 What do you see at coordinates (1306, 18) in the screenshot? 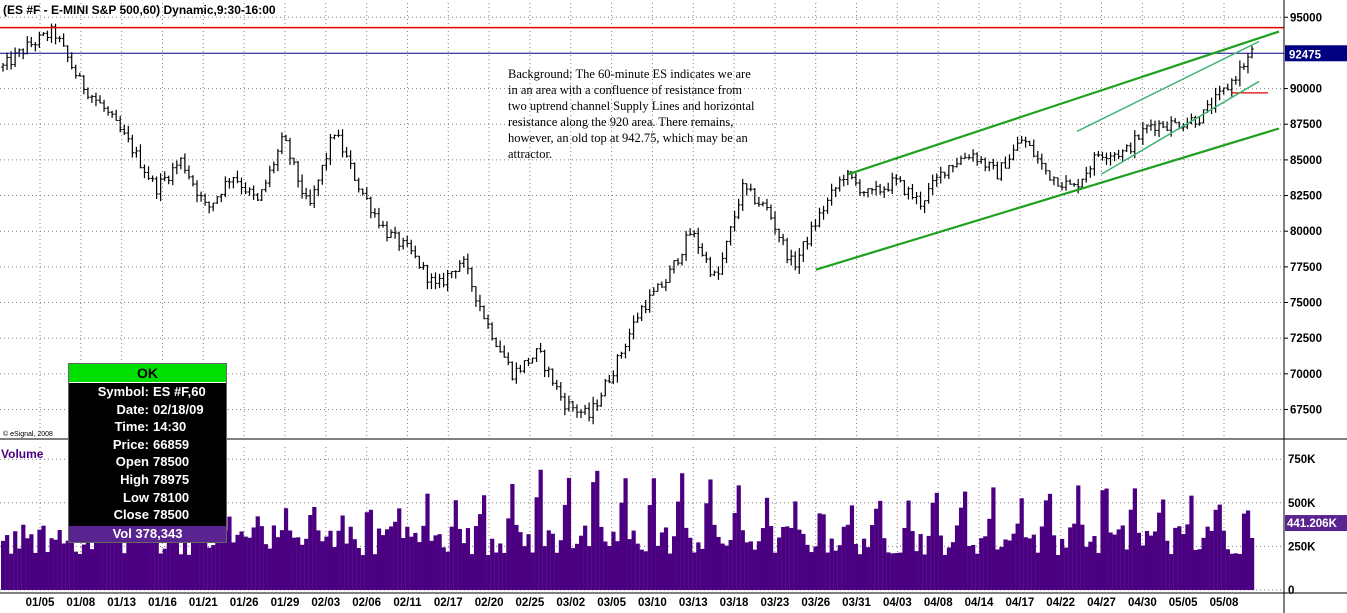
I see `y-tick-label: 95000` at bounding box center [1306, 18].